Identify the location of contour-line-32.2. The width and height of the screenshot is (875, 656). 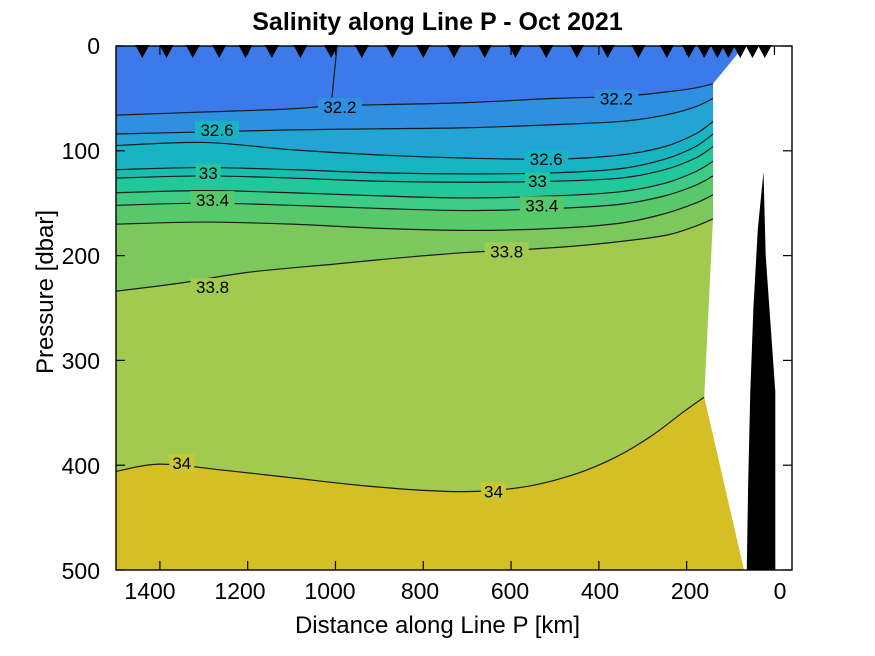
(415, 99).